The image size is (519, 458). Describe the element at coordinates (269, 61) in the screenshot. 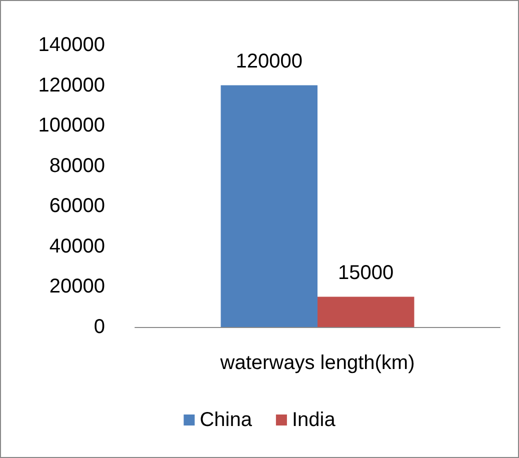

I see `data-label: 120000` at that location.